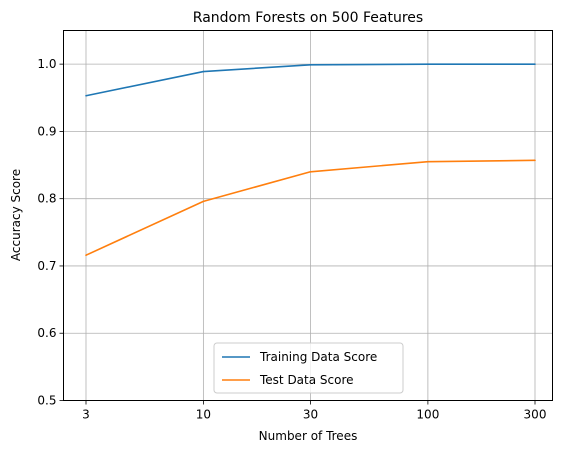 Image resolution: width=567 pixels, height=453 pixels. Describe the element at coordinates (46, 266) in the screenshot. I see `y-tick-label: 0.7` at that location.